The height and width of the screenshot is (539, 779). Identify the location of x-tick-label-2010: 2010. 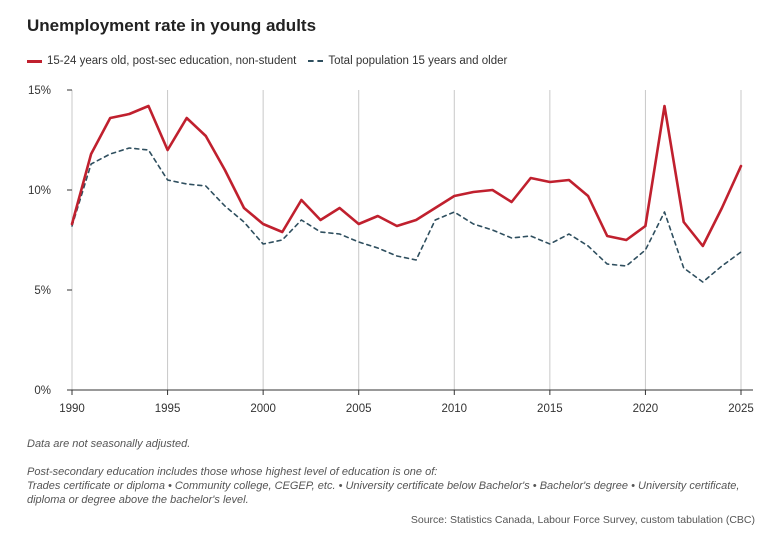
(454, 409).